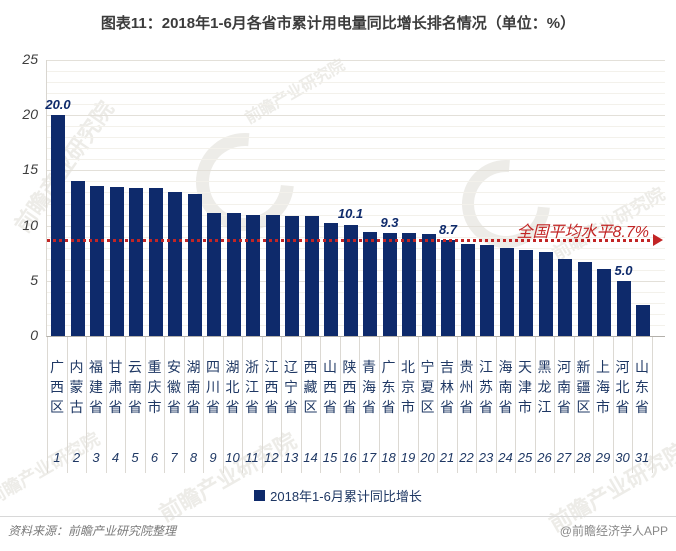 The height and width of the screenshot is (551, 676). What do you see at coordinates (466, 387) in the screenshot?
I see `category-label: 贵 州 省` at bounding box center [466, 387].